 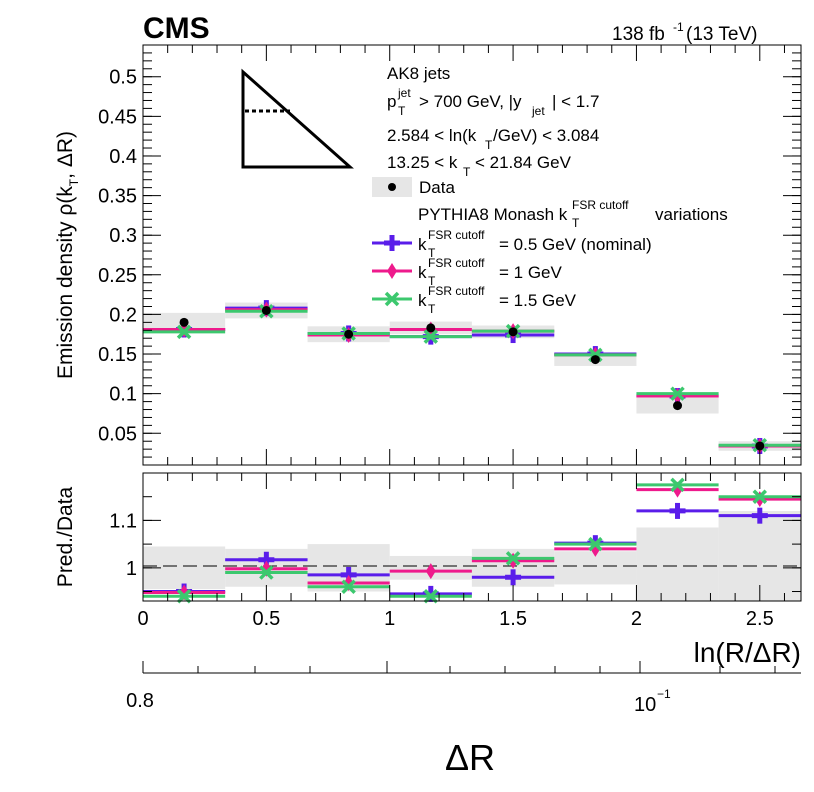 What do you see at coordinates (638, 34) in the screenshot?
I see `lumi-value: 138 fb` at bounding box center [638, 34].